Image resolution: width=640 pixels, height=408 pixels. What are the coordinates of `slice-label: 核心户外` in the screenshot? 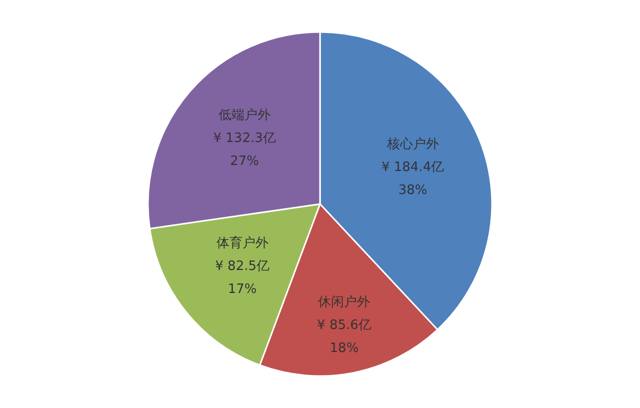 It's located at (412, 144).